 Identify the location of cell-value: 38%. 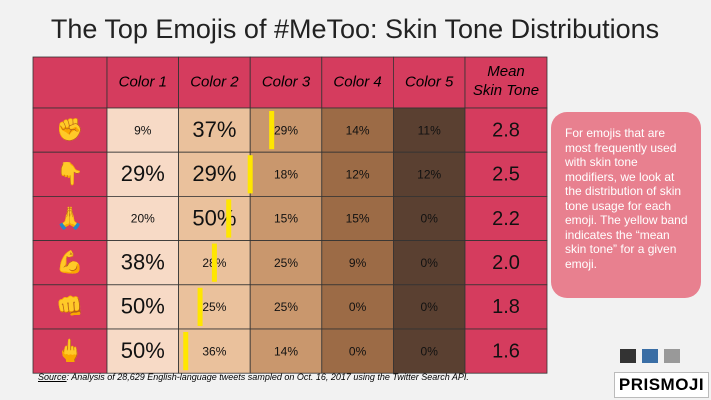
(143, 262).